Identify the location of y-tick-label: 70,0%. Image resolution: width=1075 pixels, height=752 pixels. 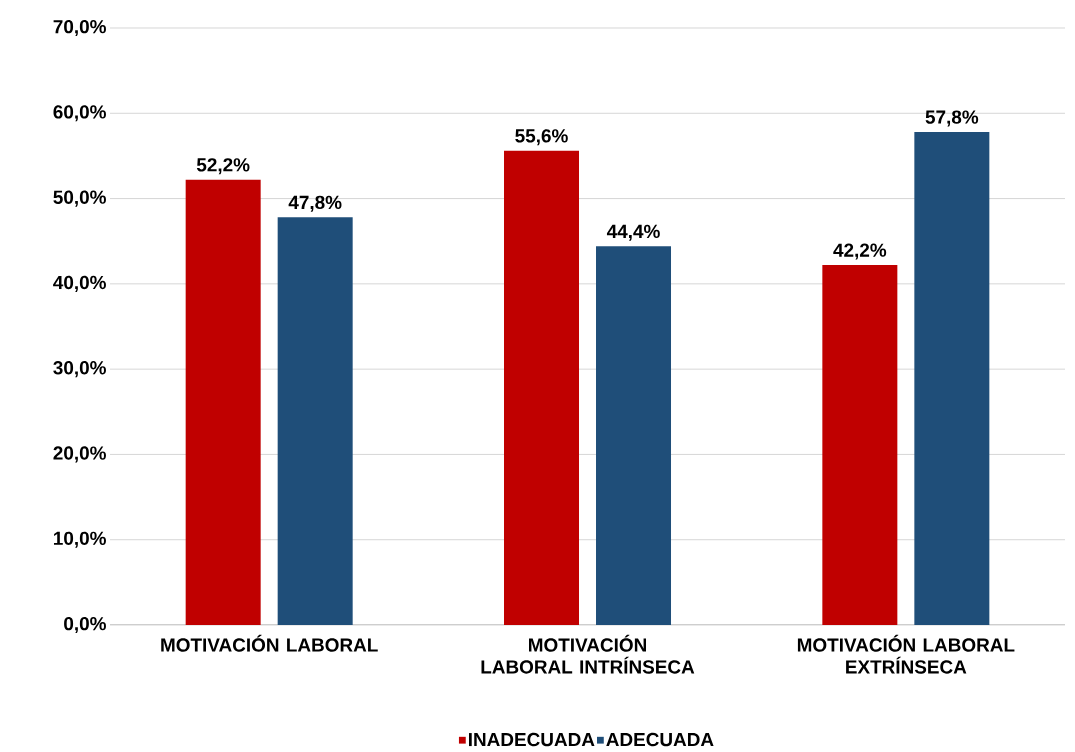
(79, 28).